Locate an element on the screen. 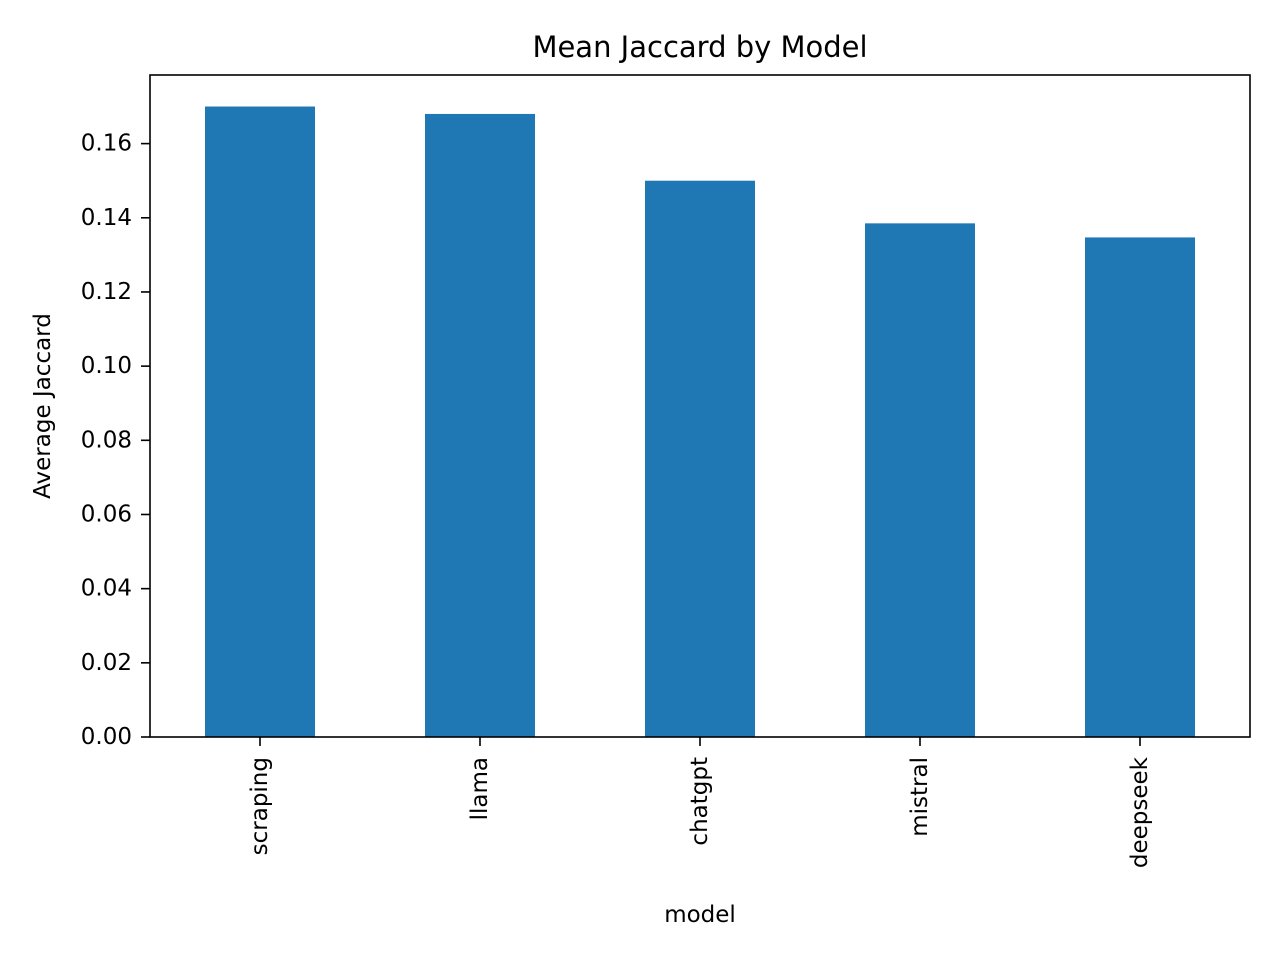 Image resolution: width=1280 pixels, height=960 pixels. x-tick-label-llama: llama is located at coordinates (480, 788).